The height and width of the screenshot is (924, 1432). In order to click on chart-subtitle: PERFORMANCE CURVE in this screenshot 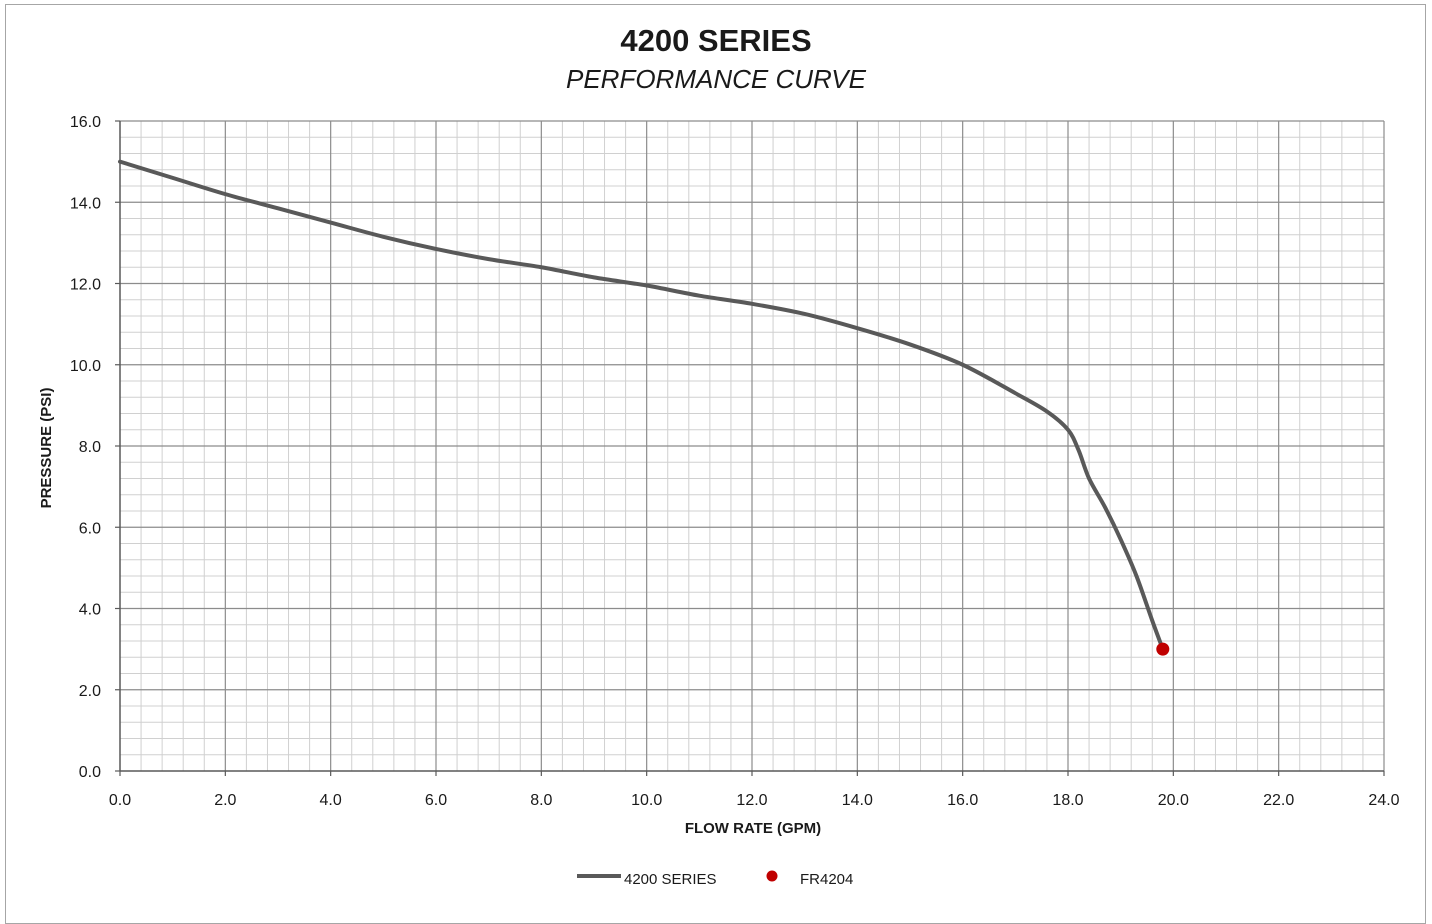, I will do `click(716, 79)`.